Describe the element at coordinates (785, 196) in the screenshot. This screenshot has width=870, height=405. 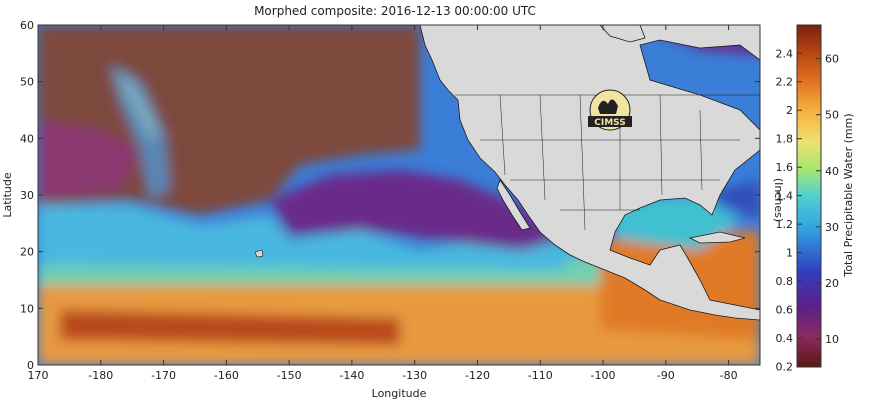
I see `colorbar-inch-tick-label: 1.4` at that location.